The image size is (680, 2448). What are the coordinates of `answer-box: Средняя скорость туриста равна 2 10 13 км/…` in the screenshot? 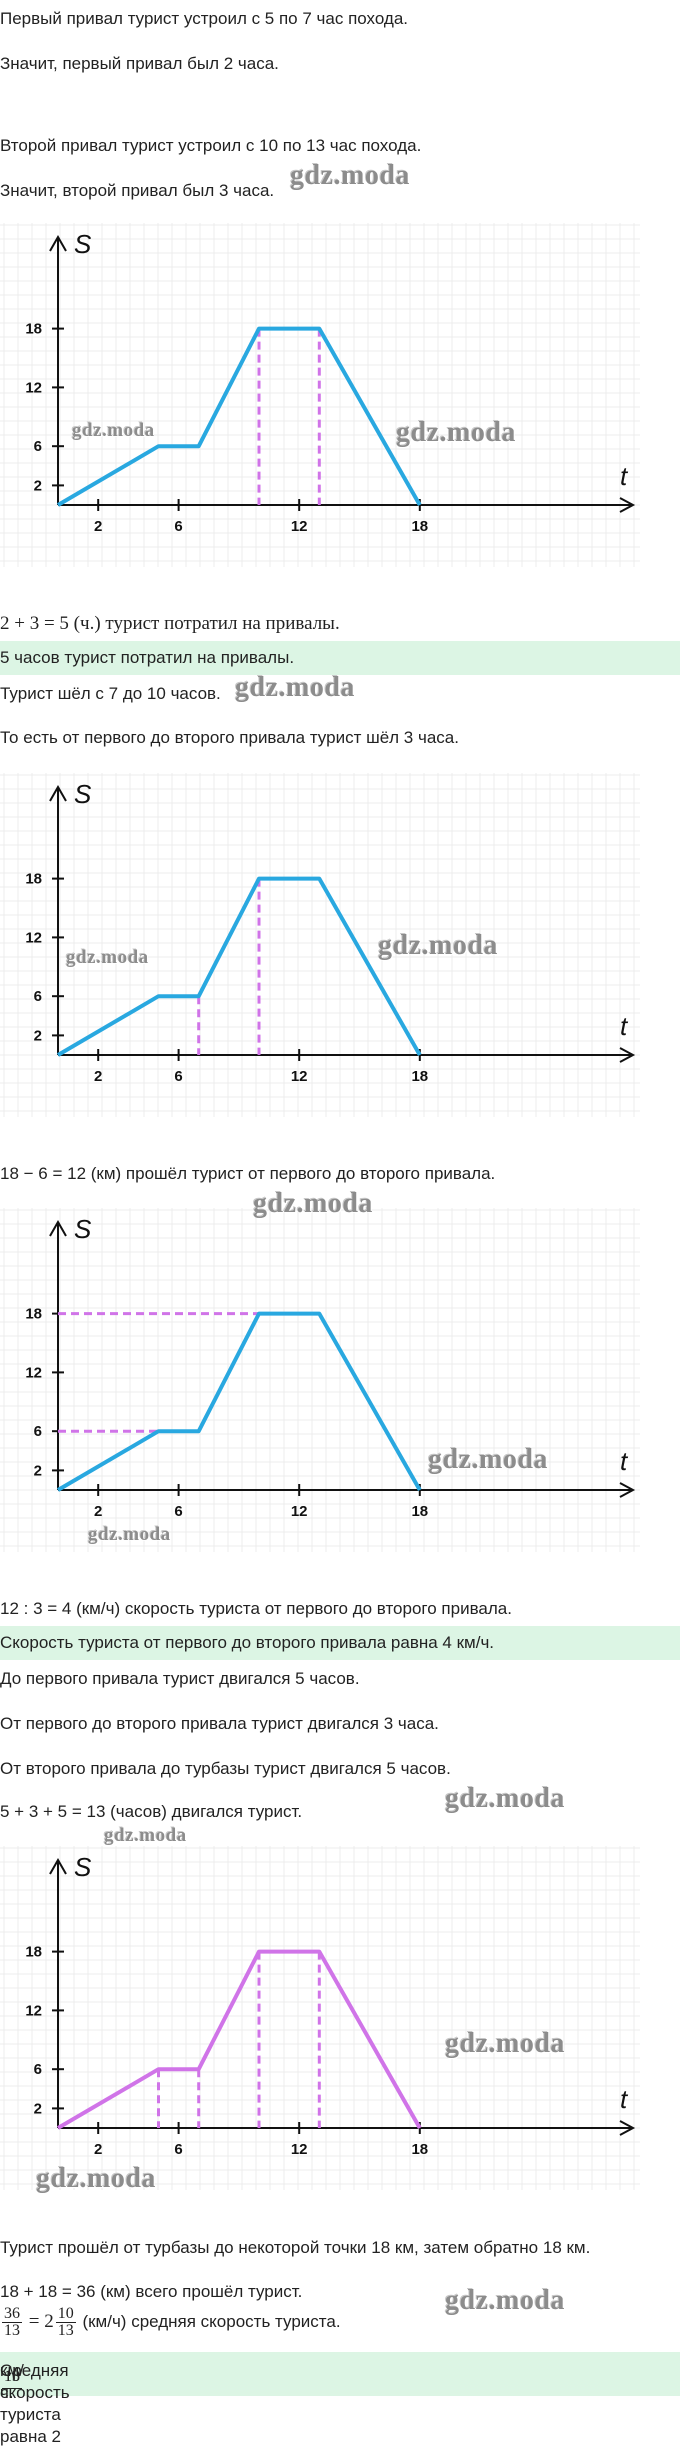 It's located at (340, 2399).